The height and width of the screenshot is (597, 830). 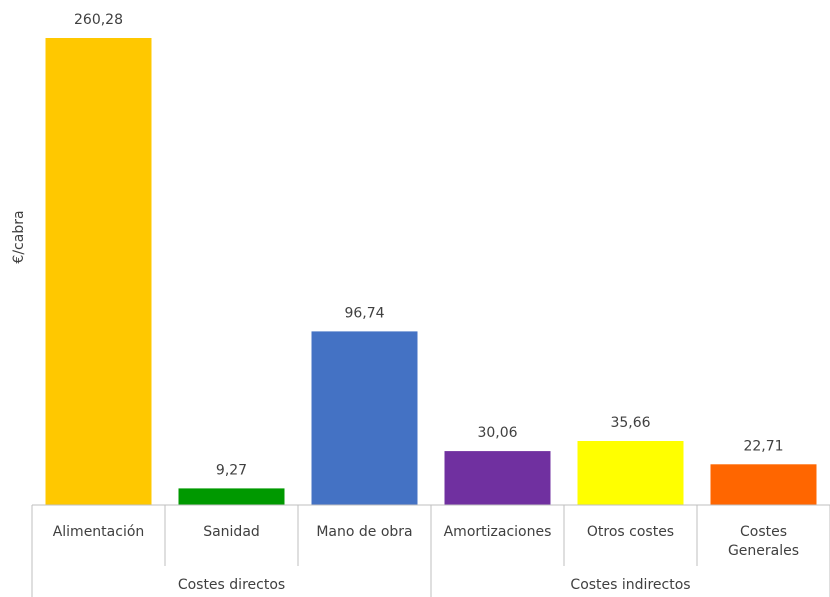 What do you see at coordinates (19, 236) in the screenshot?
I see `y-axis-label: €/cabra` at bounding box center [19, 236].